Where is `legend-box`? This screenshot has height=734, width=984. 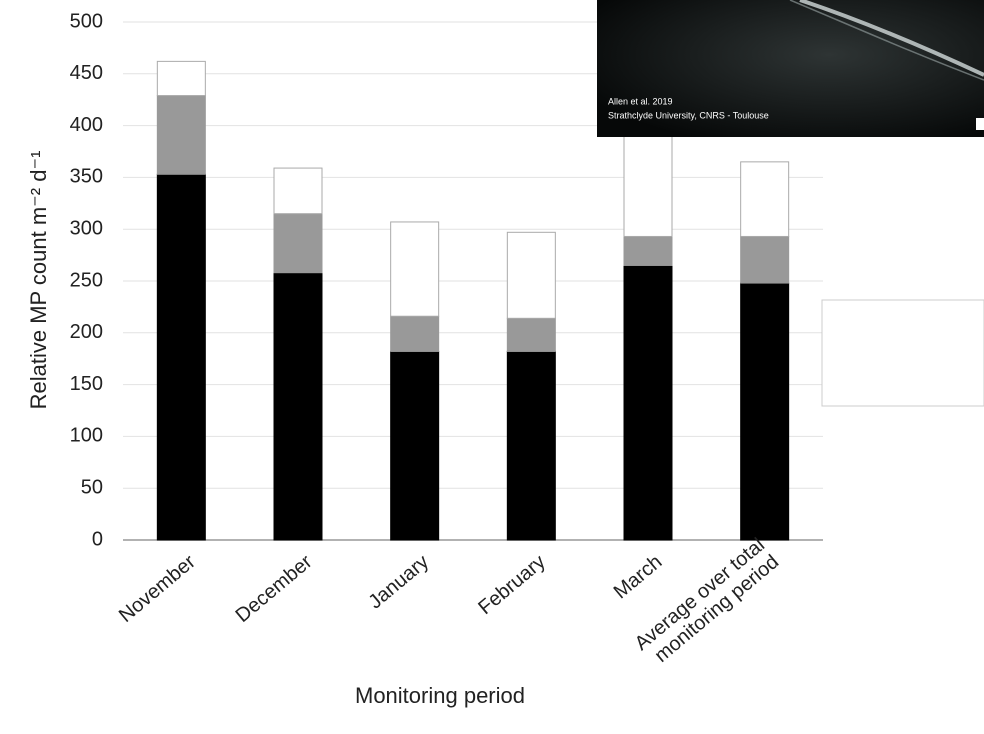 legend-box is located at coordinates (902, 353).